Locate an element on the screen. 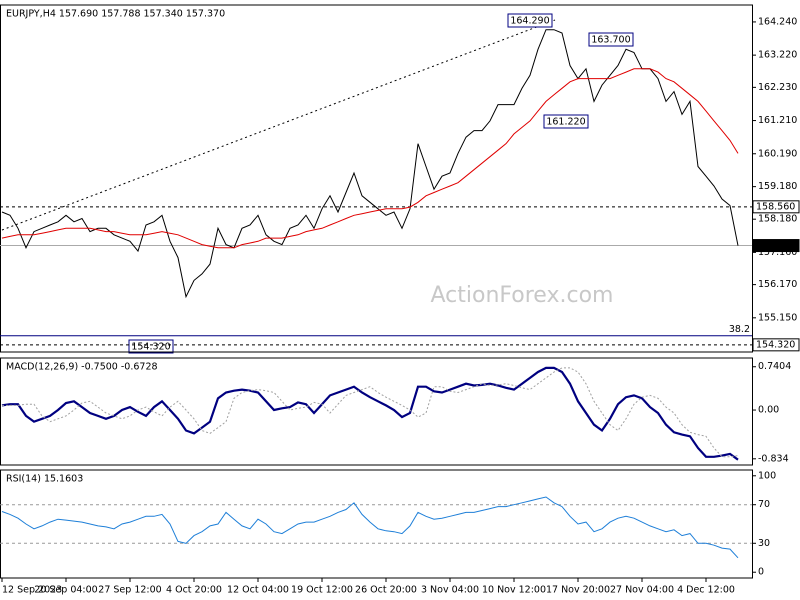 This screenshot has width=800, height=600. annotation: 161.220 is located at coordinates (565, 122).